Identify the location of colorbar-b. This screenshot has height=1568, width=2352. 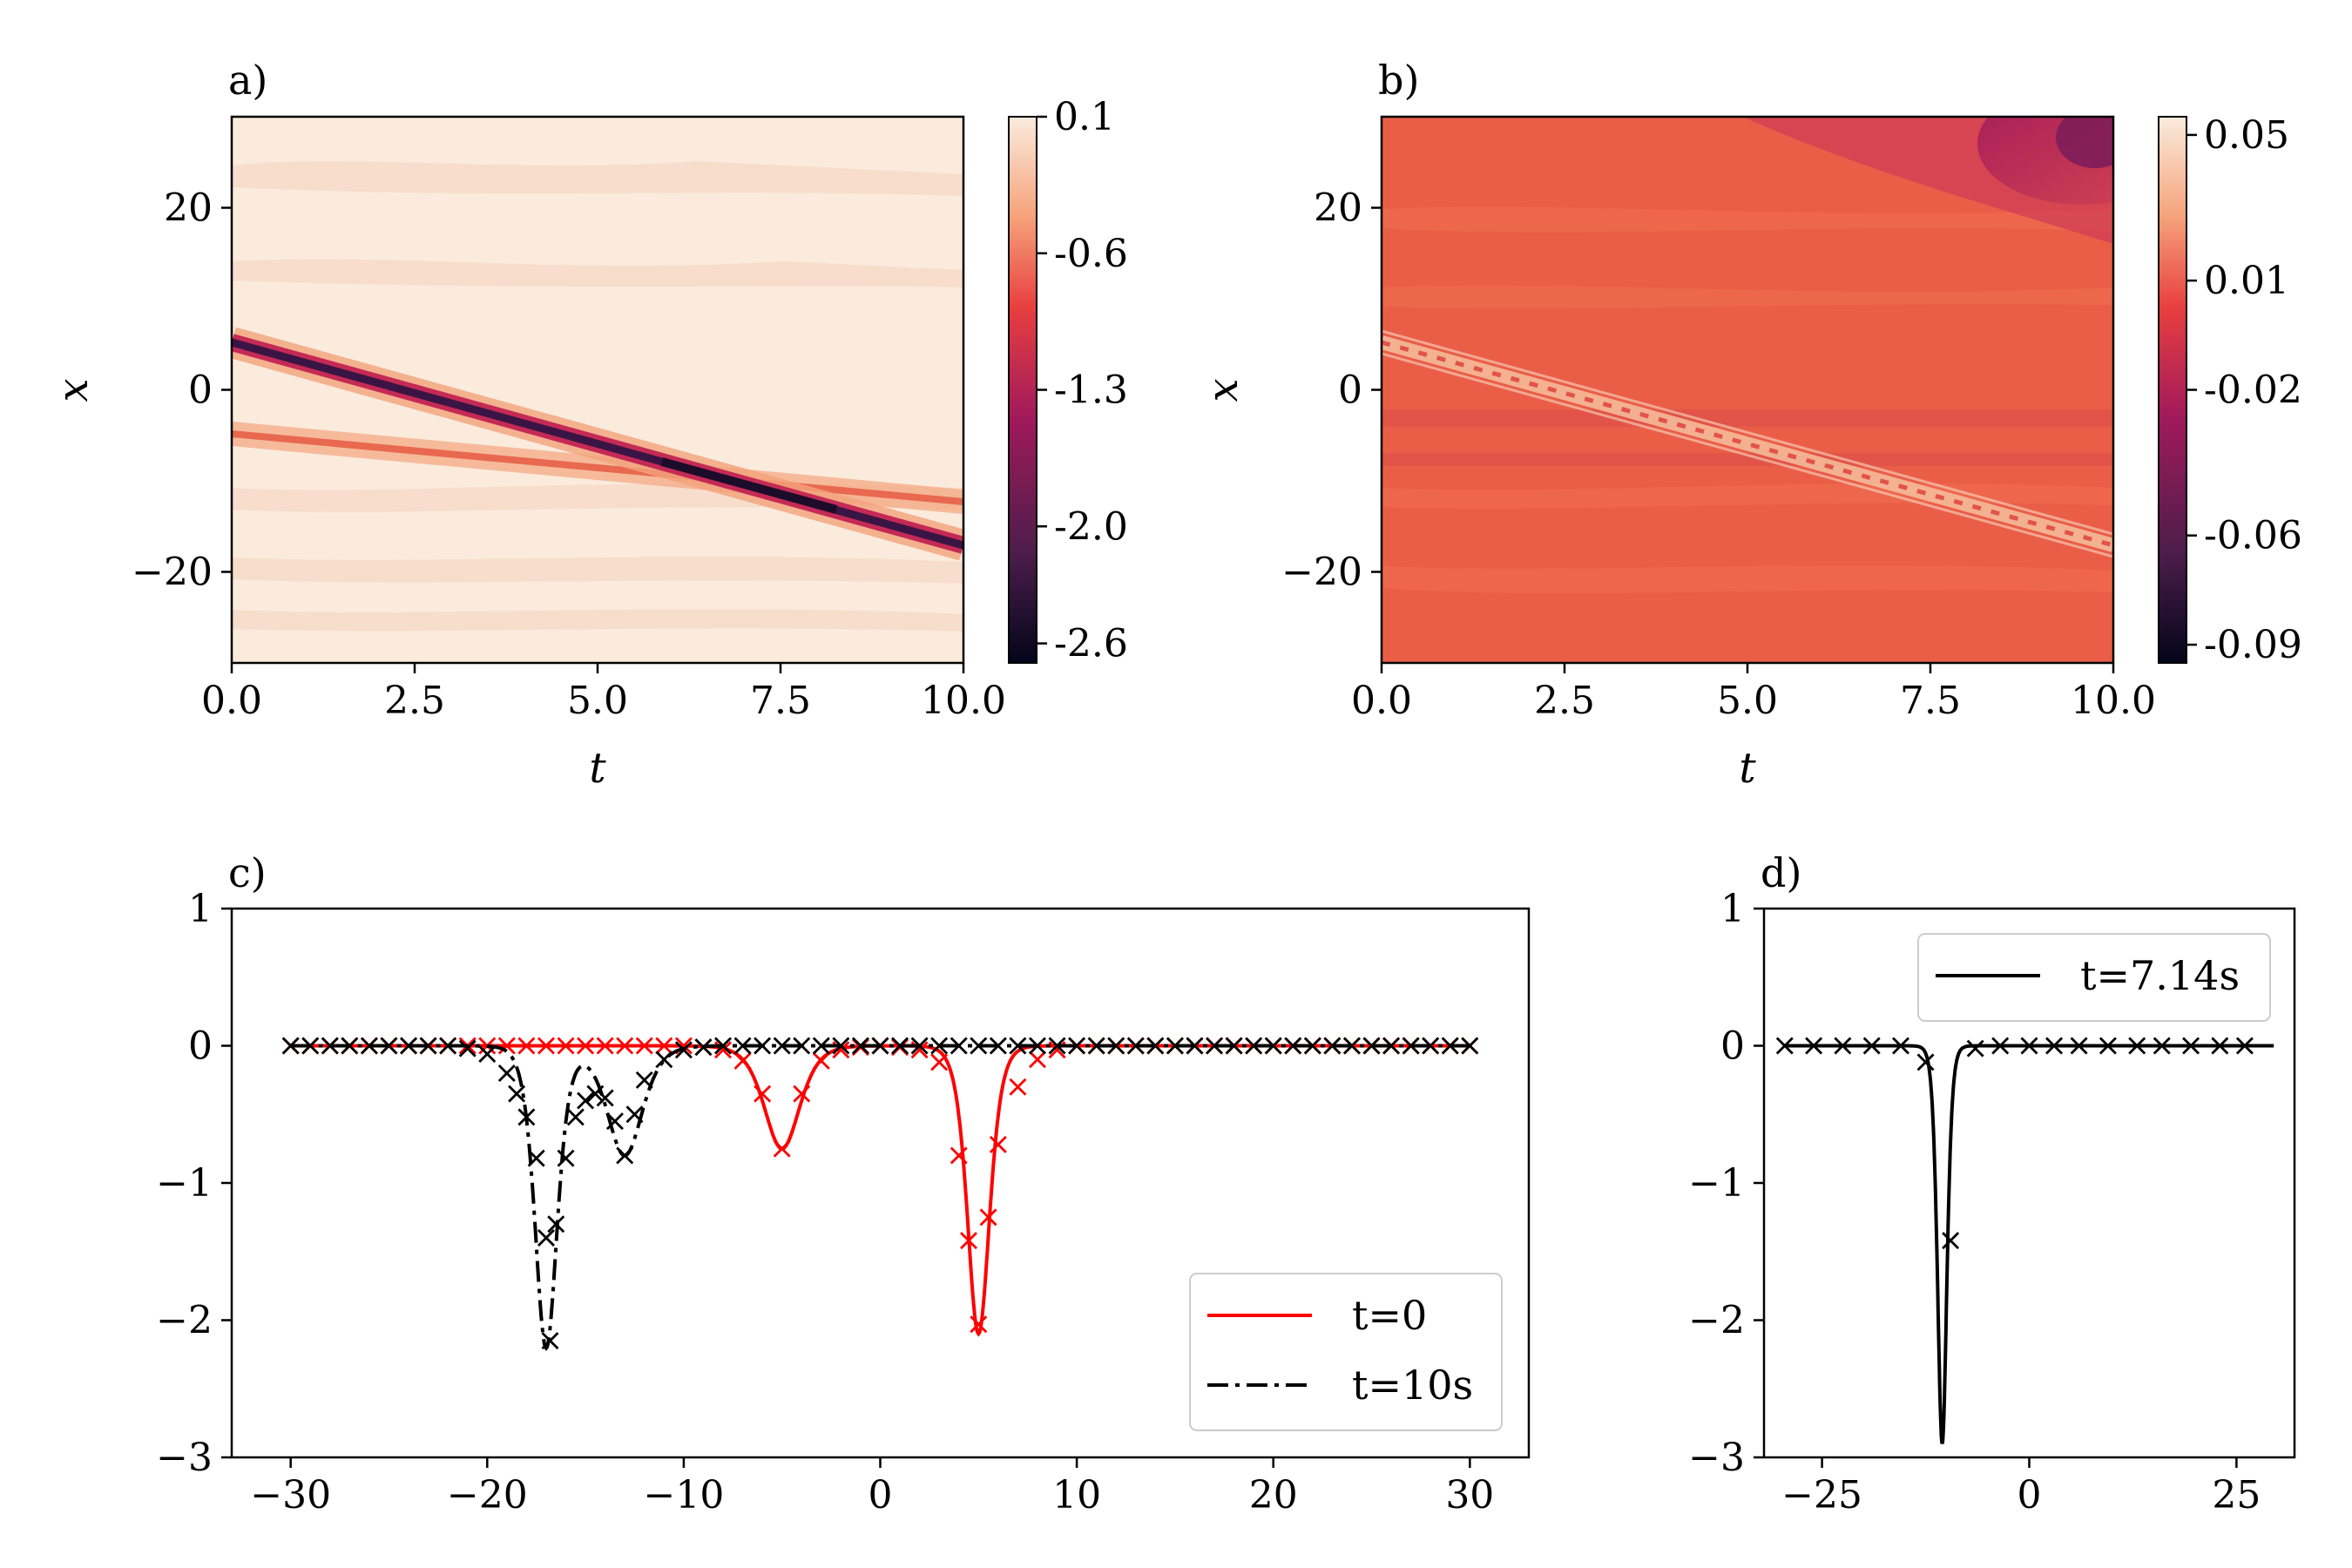
(2172, 390).